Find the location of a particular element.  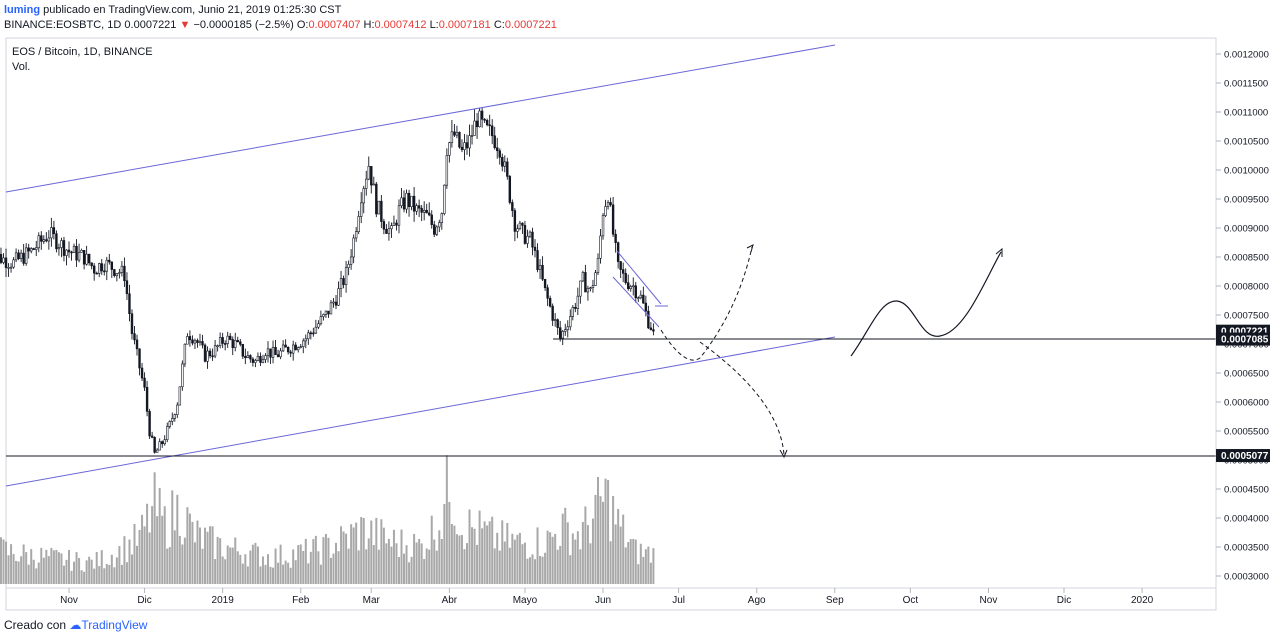

y-tick-label: 0.0003500 is located at coordinates (1246, 548).